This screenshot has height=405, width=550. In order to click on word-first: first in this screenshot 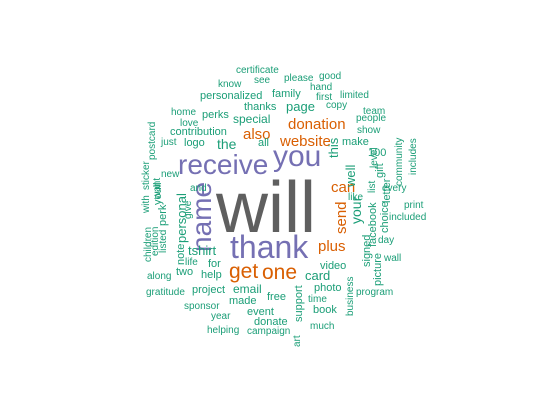, I will do `click(324, 97)`.